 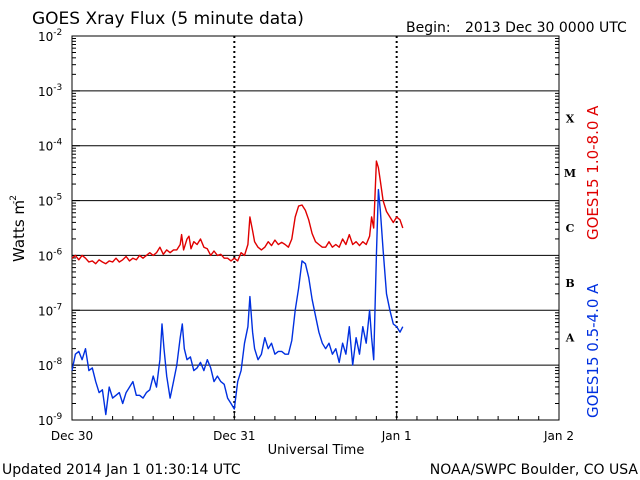 I want to click on updated-text: Updated 2014 Jan 1 01:30:14 UTC, so click(x=121, y=470).